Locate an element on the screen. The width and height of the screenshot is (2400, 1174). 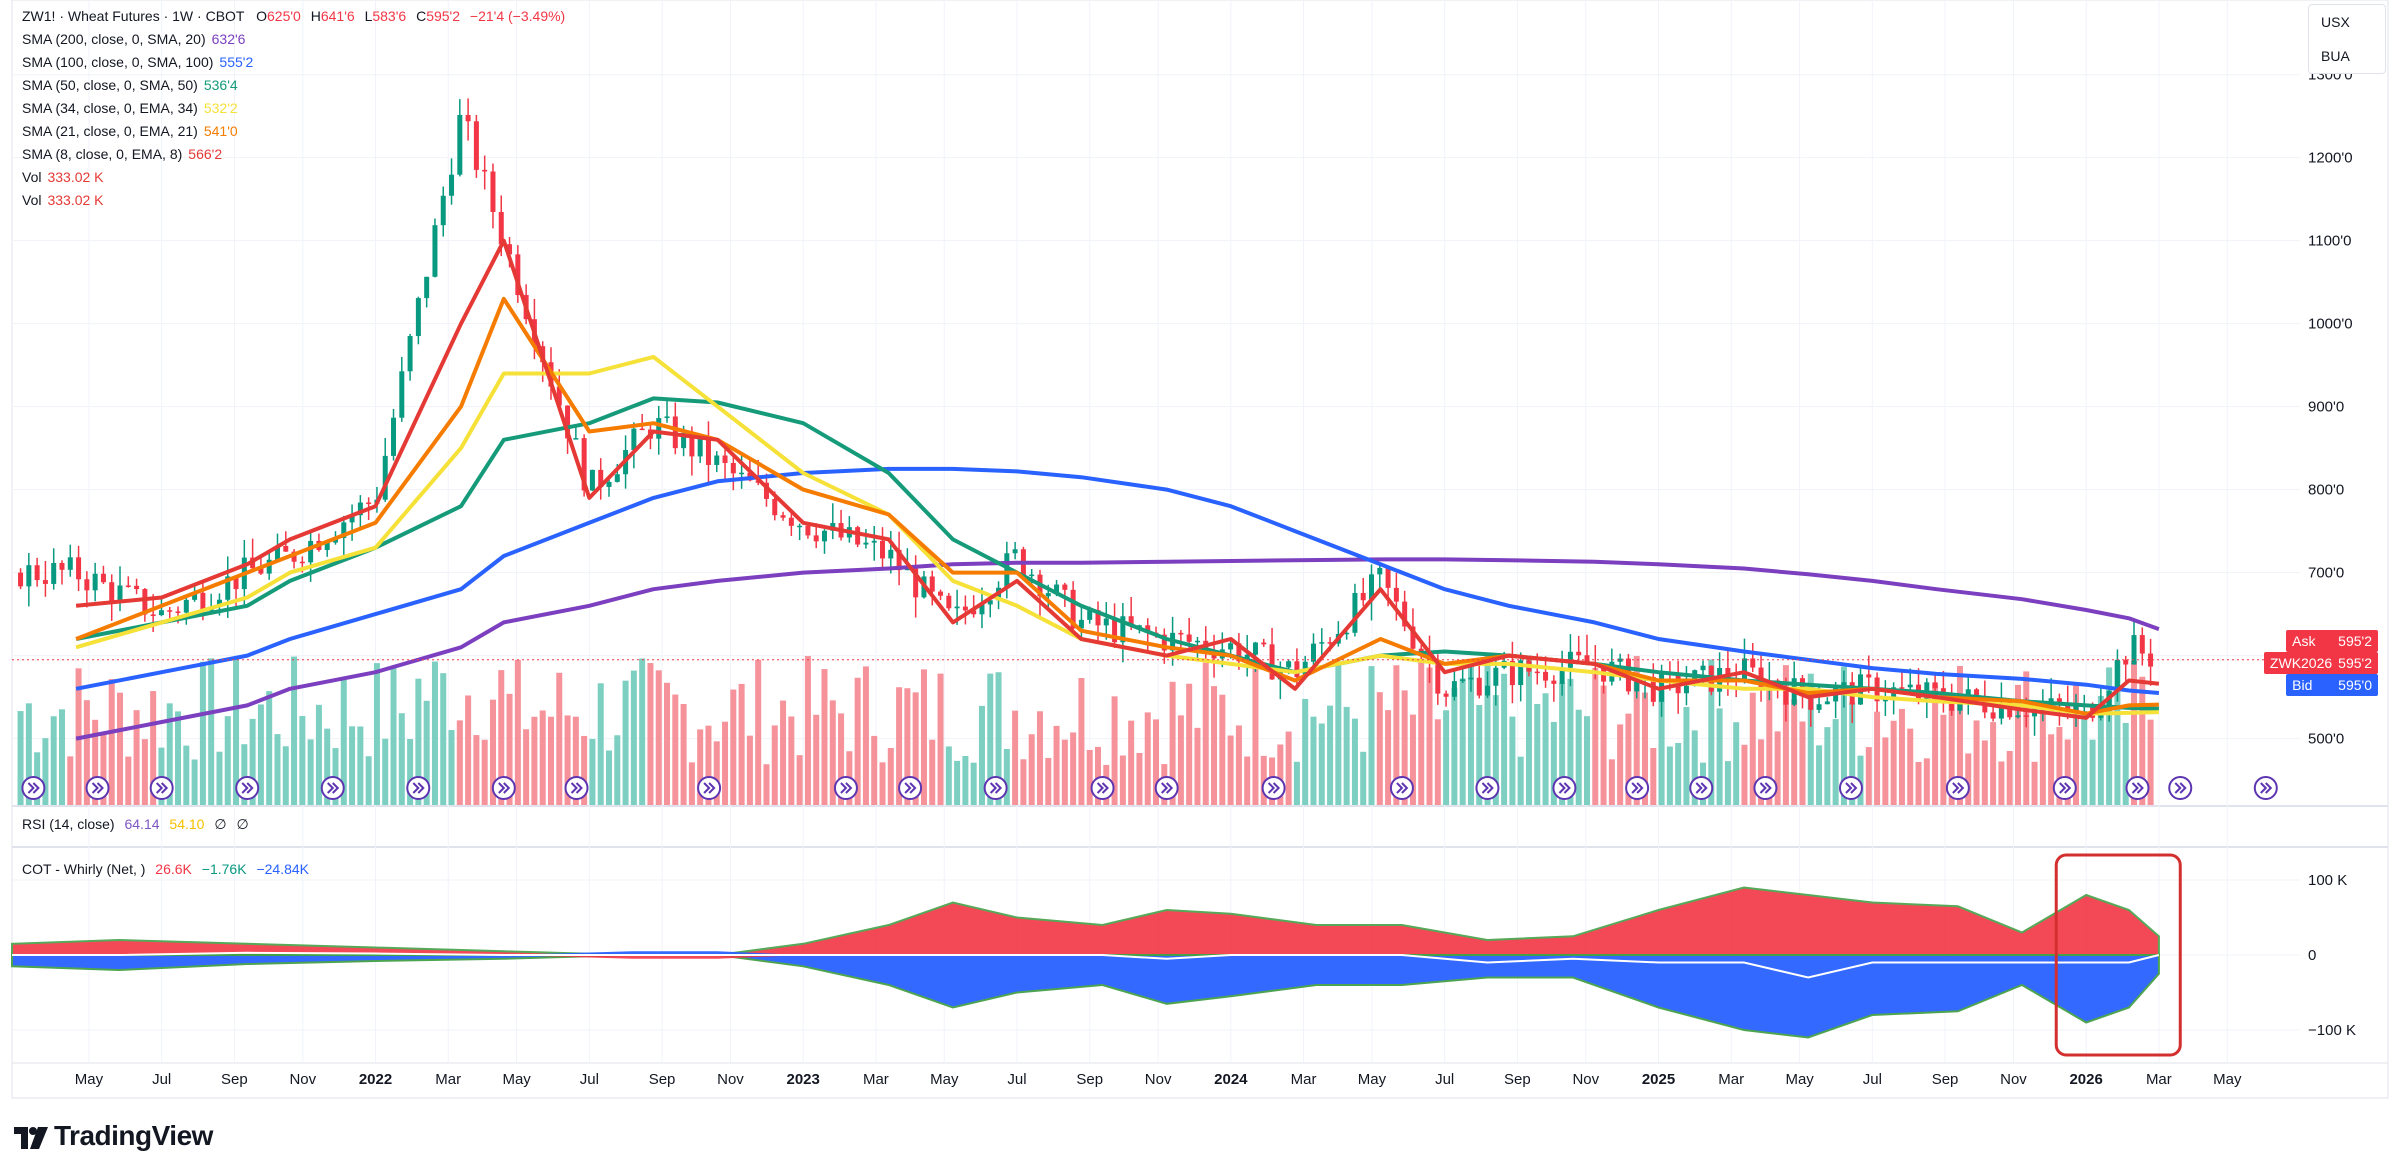
indicator-row: SMA (34, close, 0, EMA, 34) 532'2 is located at coordinates (293, 108).